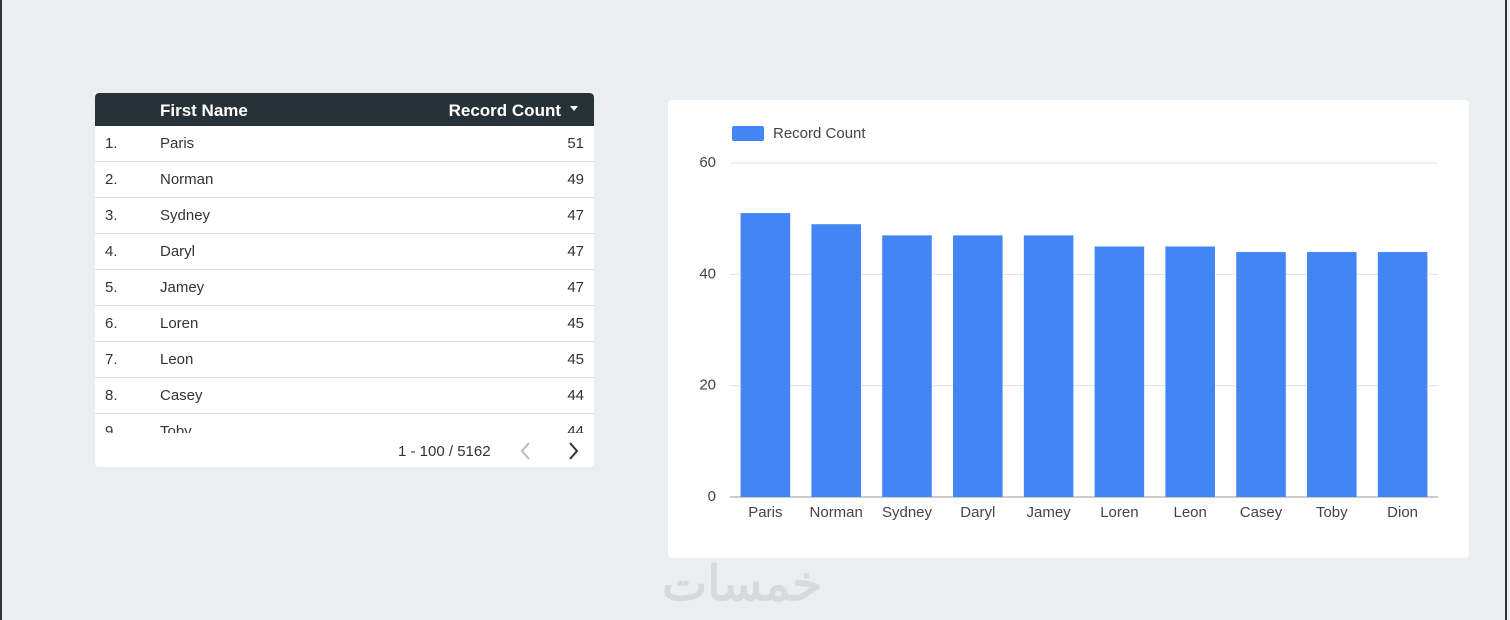 The height and width of the screenshot is (620, 1510). I want to click on first-name: Toby, so click(176, 428).